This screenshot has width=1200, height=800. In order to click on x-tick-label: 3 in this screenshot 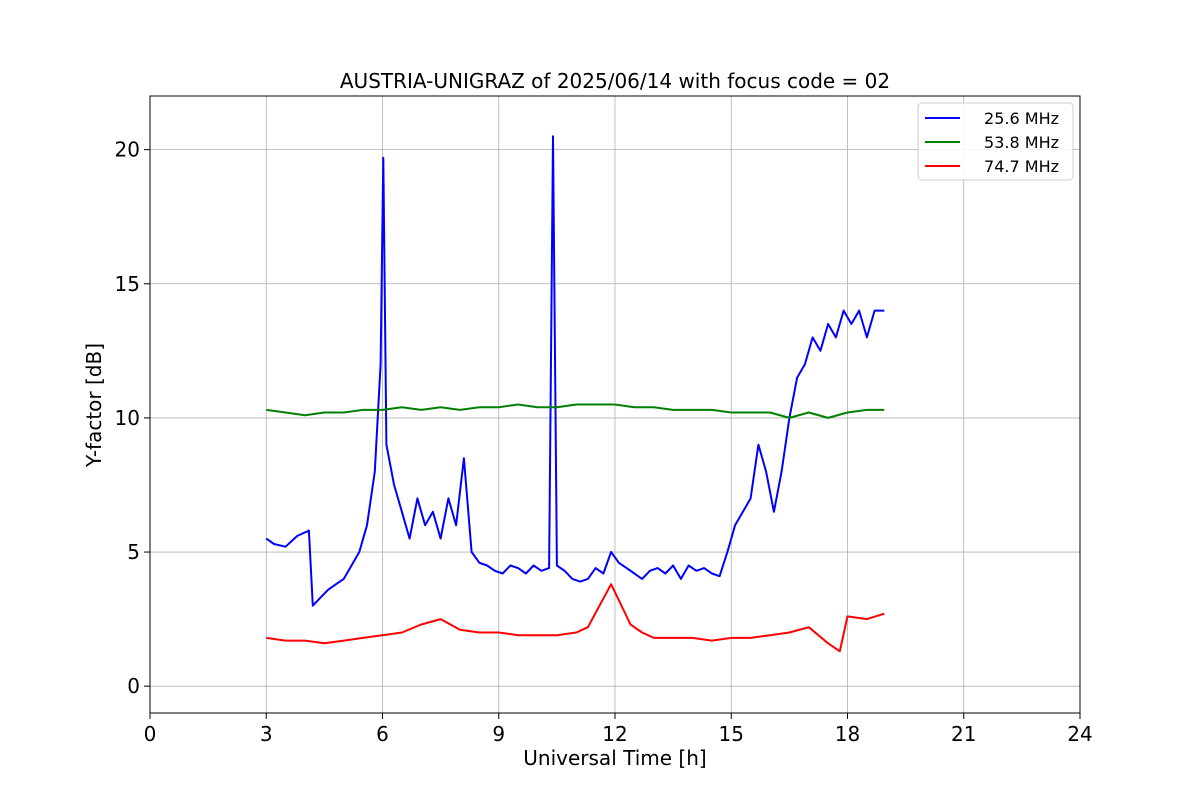, I will do `click(266, 734)`.